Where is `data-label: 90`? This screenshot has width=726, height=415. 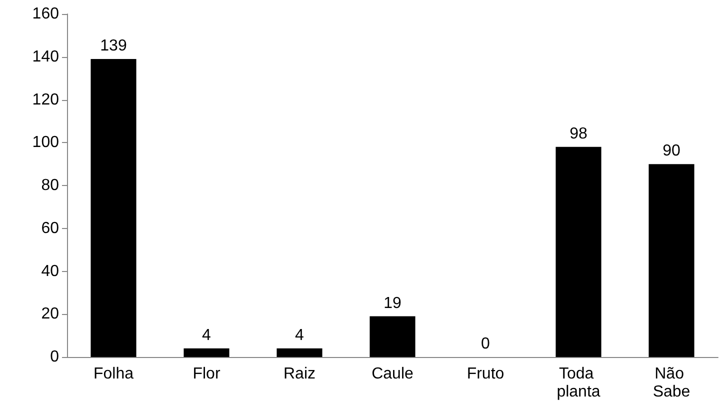
data-label: 90 is located at coordinates (671, 151).